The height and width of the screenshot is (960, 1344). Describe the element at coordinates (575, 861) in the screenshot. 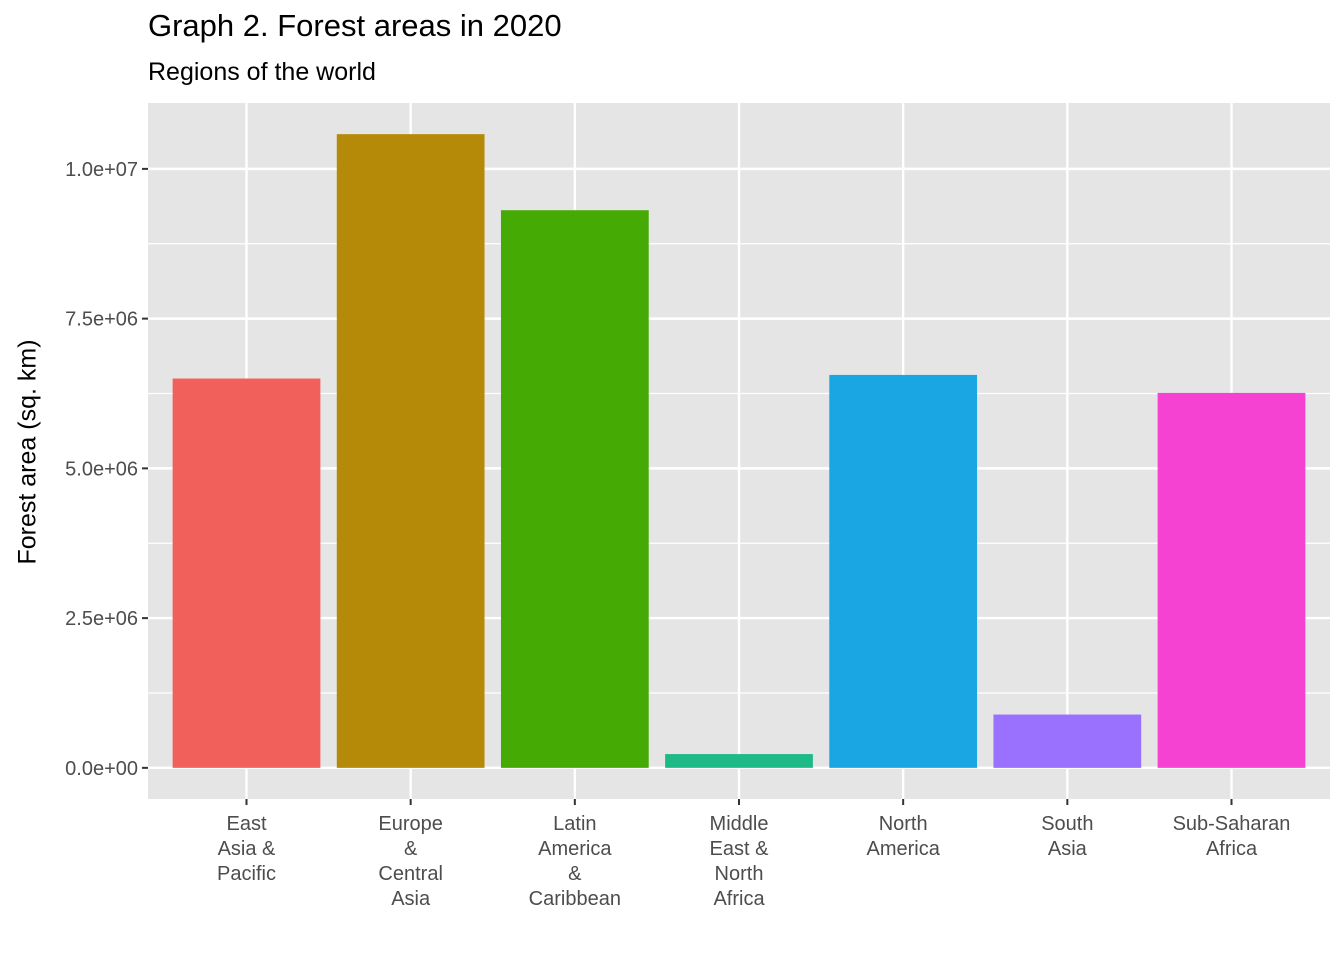

I see `x-tick-label: Latin America & Caribbean` at that location.